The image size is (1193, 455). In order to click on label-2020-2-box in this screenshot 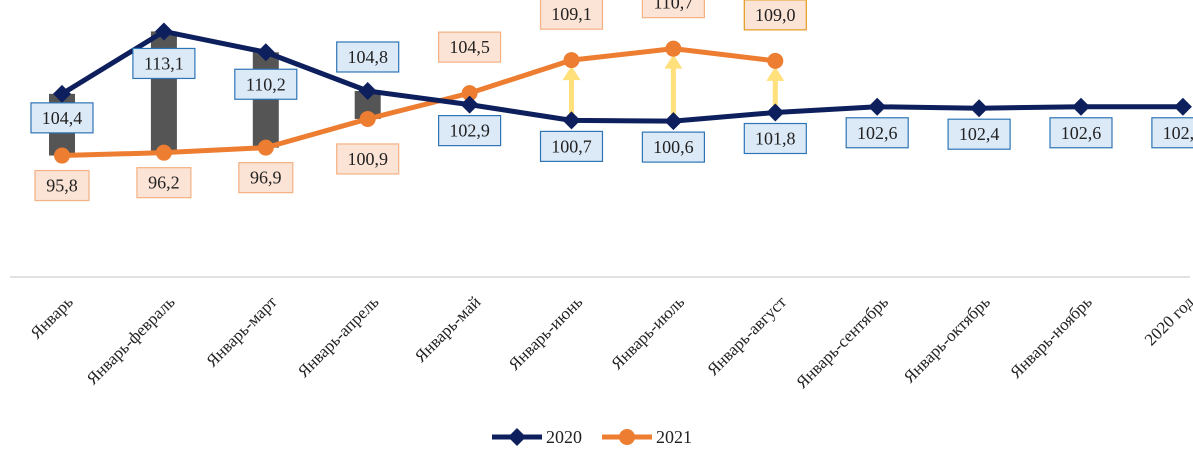, I will do `click(266, 84)`.